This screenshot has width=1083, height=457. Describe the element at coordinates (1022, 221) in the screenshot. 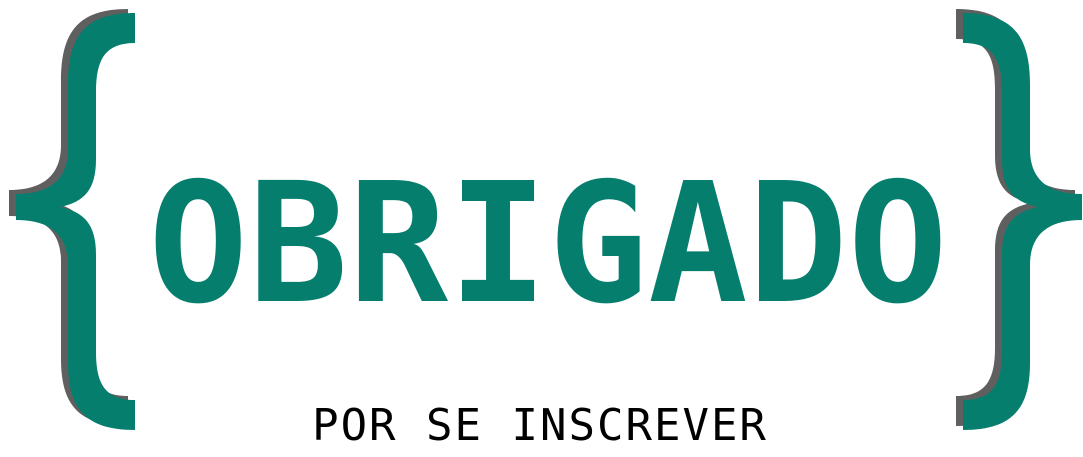

I see `right-brace` at that location.